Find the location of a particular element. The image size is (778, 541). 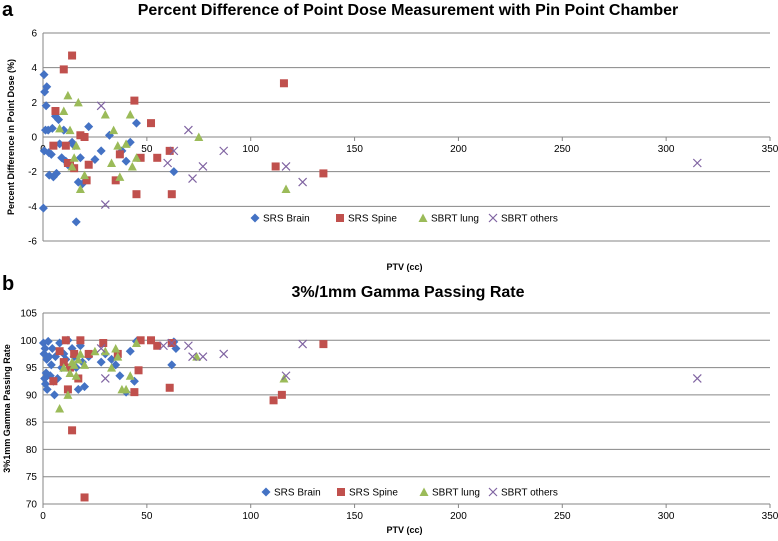

x-tick-label: 100 is located at coordinates (250, 149).